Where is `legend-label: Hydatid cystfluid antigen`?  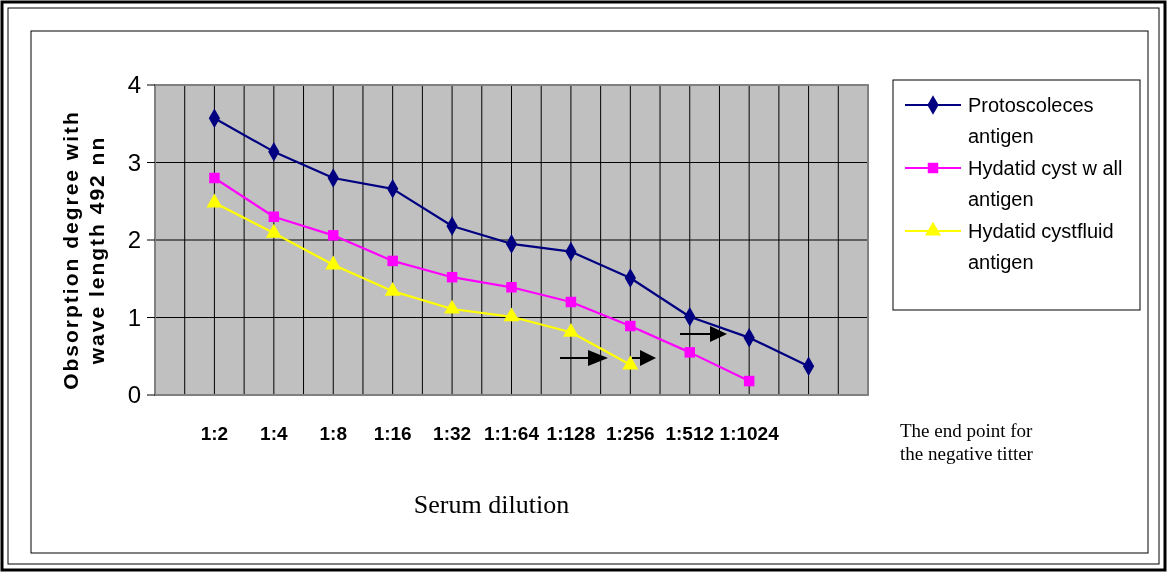 legend-label: Hydatid cystfluid antigen is located at coordinates (1041, 246).